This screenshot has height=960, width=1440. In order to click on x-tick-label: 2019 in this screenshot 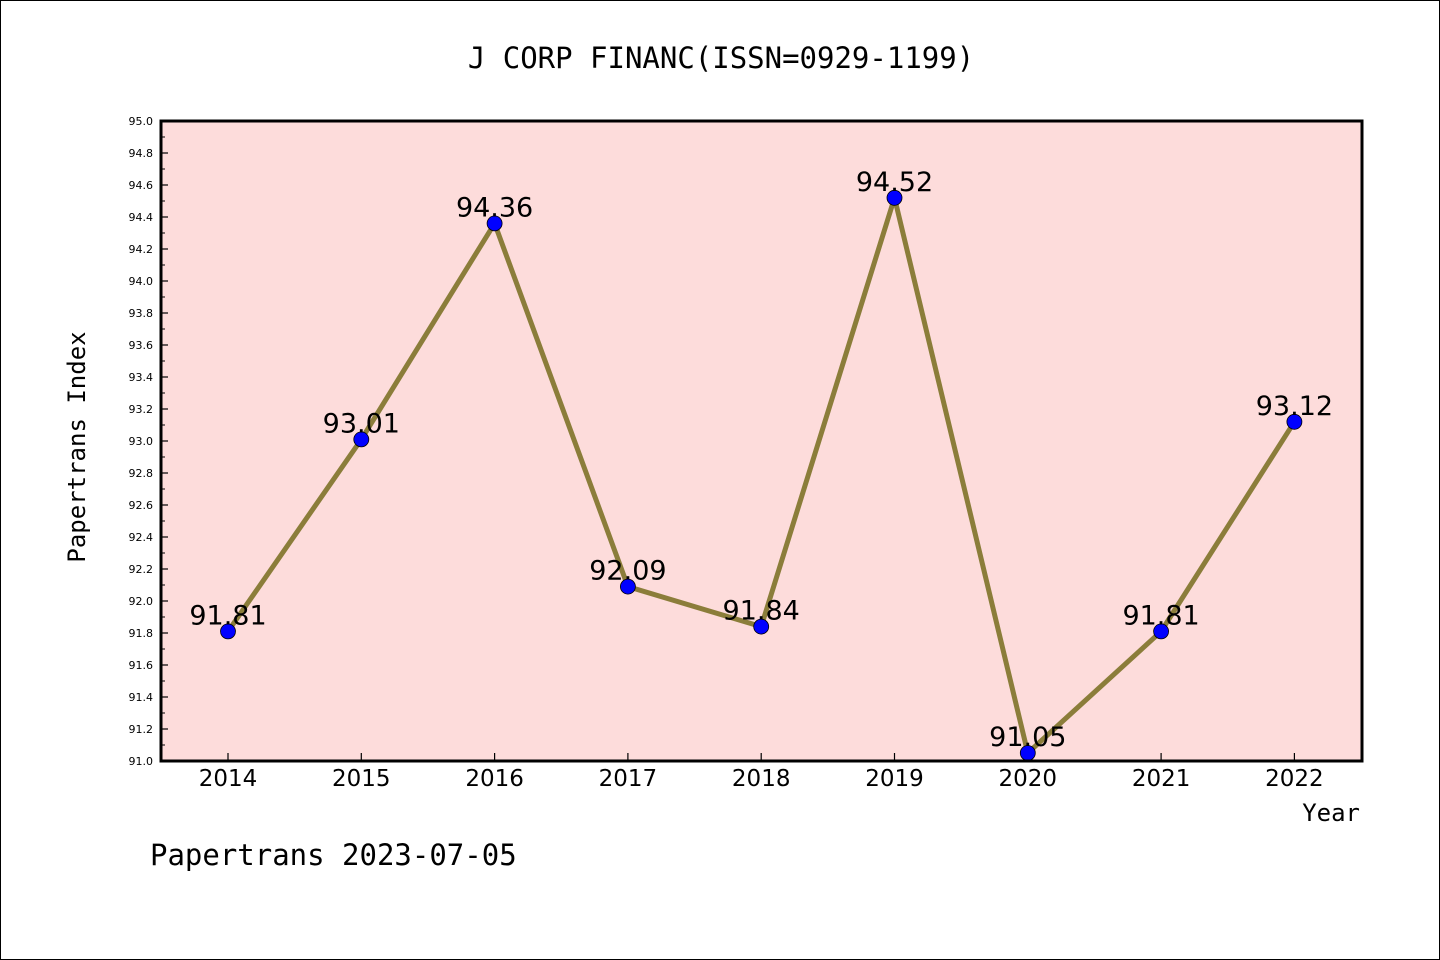, I will do `click(894, 779)`.